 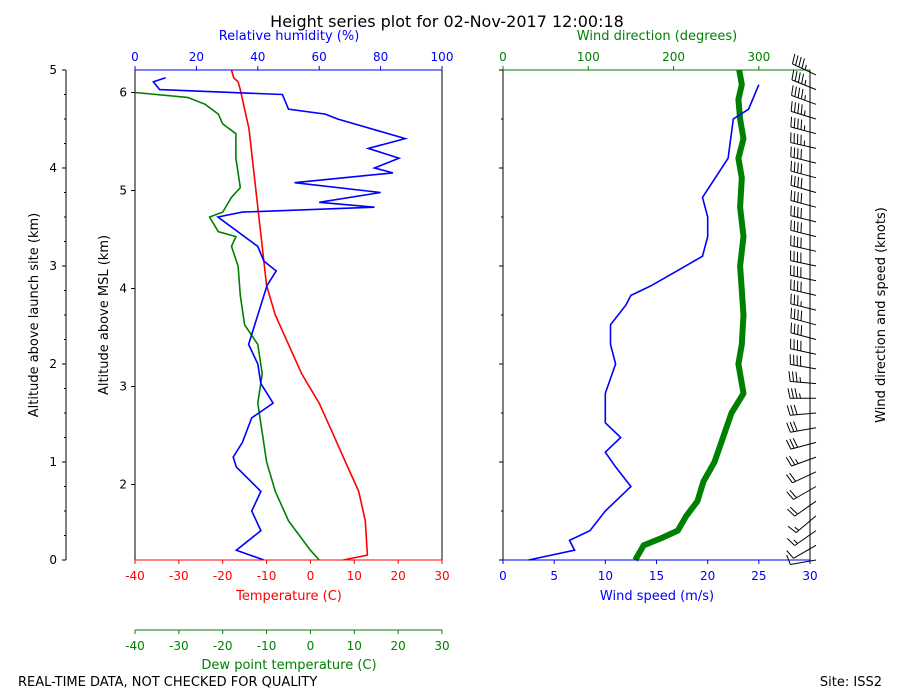 What do you see at coordinates (123, 289) in the screenshot?
I see `msl-tick-label: 4` at bounding box center [123, 289].